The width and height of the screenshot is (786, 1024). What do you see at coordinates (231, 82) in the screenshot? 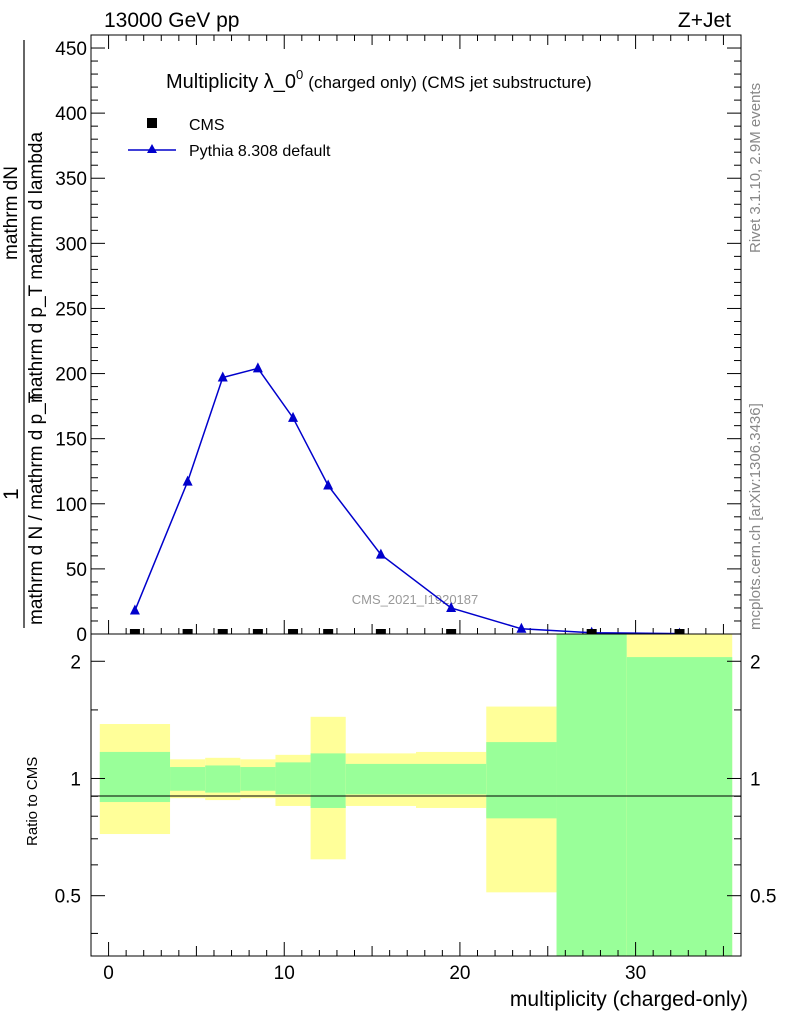
I see `plot-title-main: Multiplicity λ_0` at bounding box center [231, 82].